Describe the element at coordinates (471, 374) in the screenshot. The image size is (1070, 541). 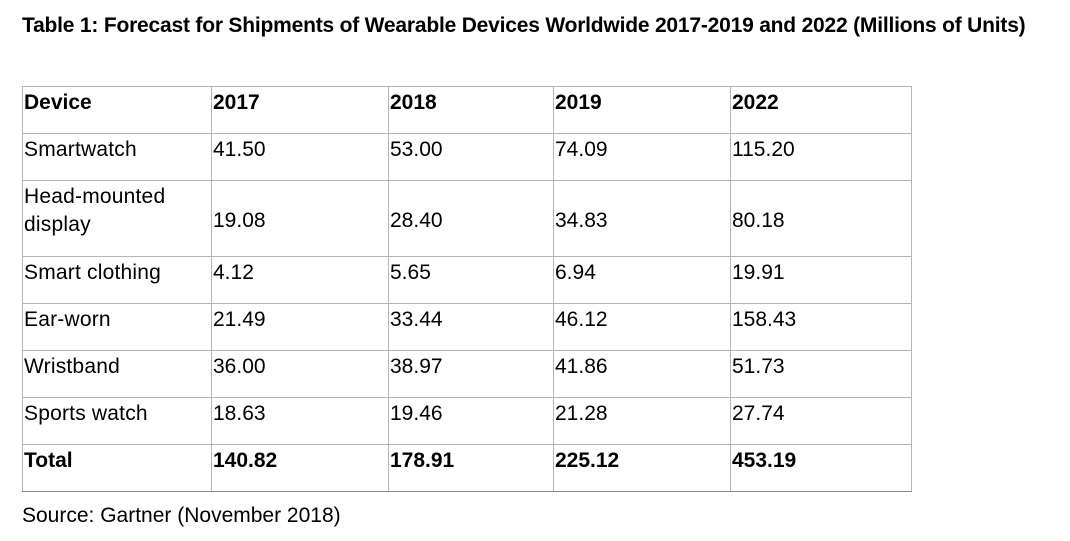
I see `value-cell-2018: 38.97` at that location.